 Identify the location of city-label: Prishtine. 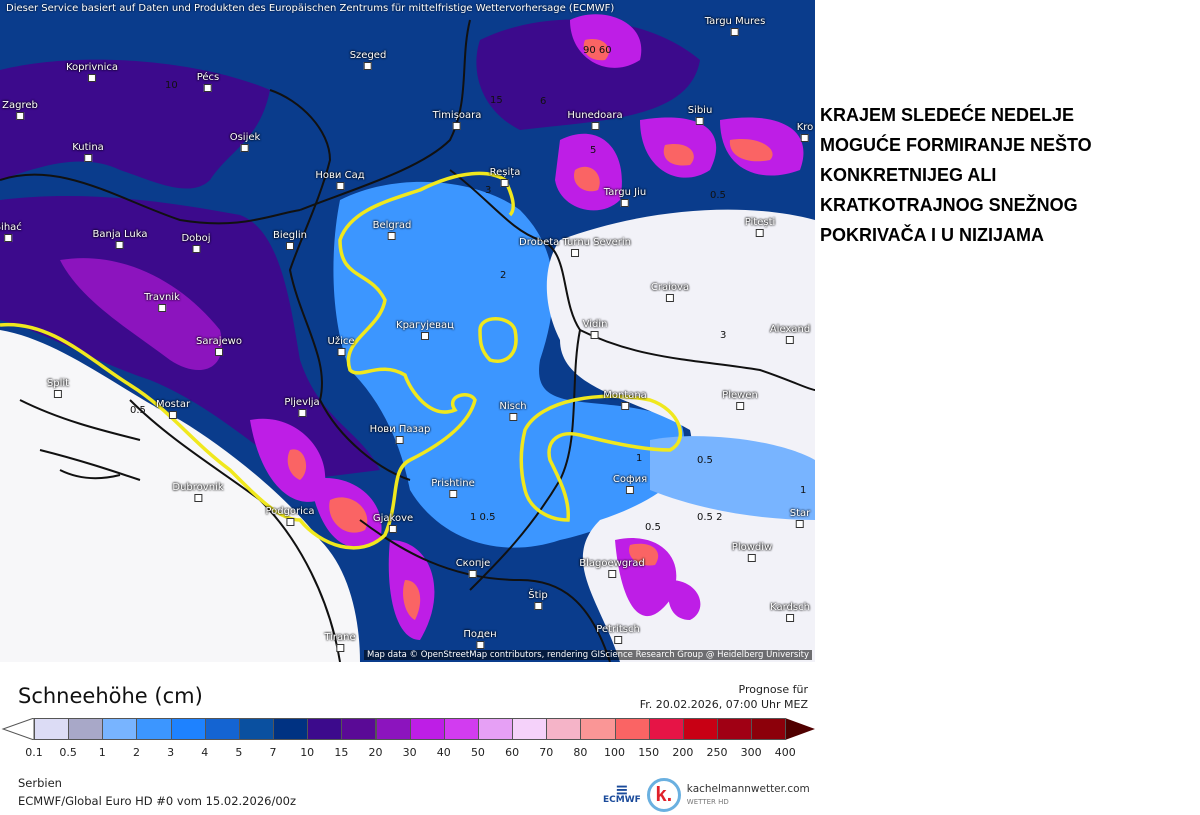
(452, 488).